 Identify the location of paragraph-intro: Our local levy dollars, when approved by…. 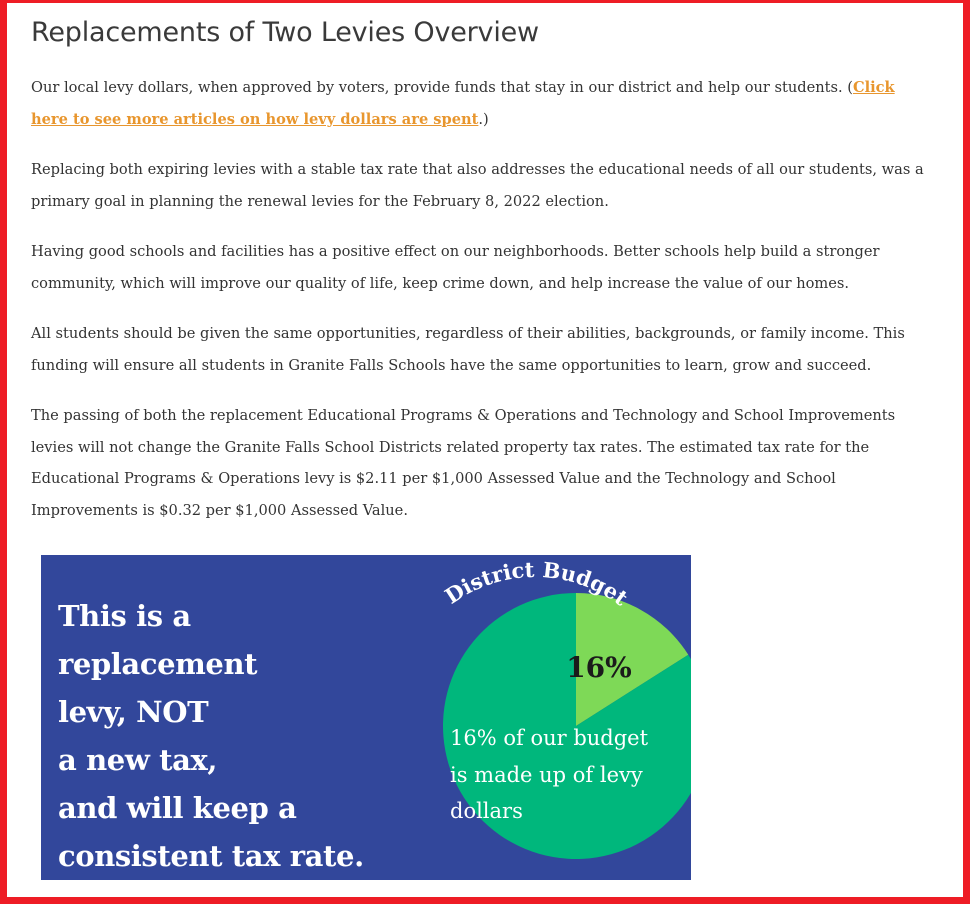
(481, 103).